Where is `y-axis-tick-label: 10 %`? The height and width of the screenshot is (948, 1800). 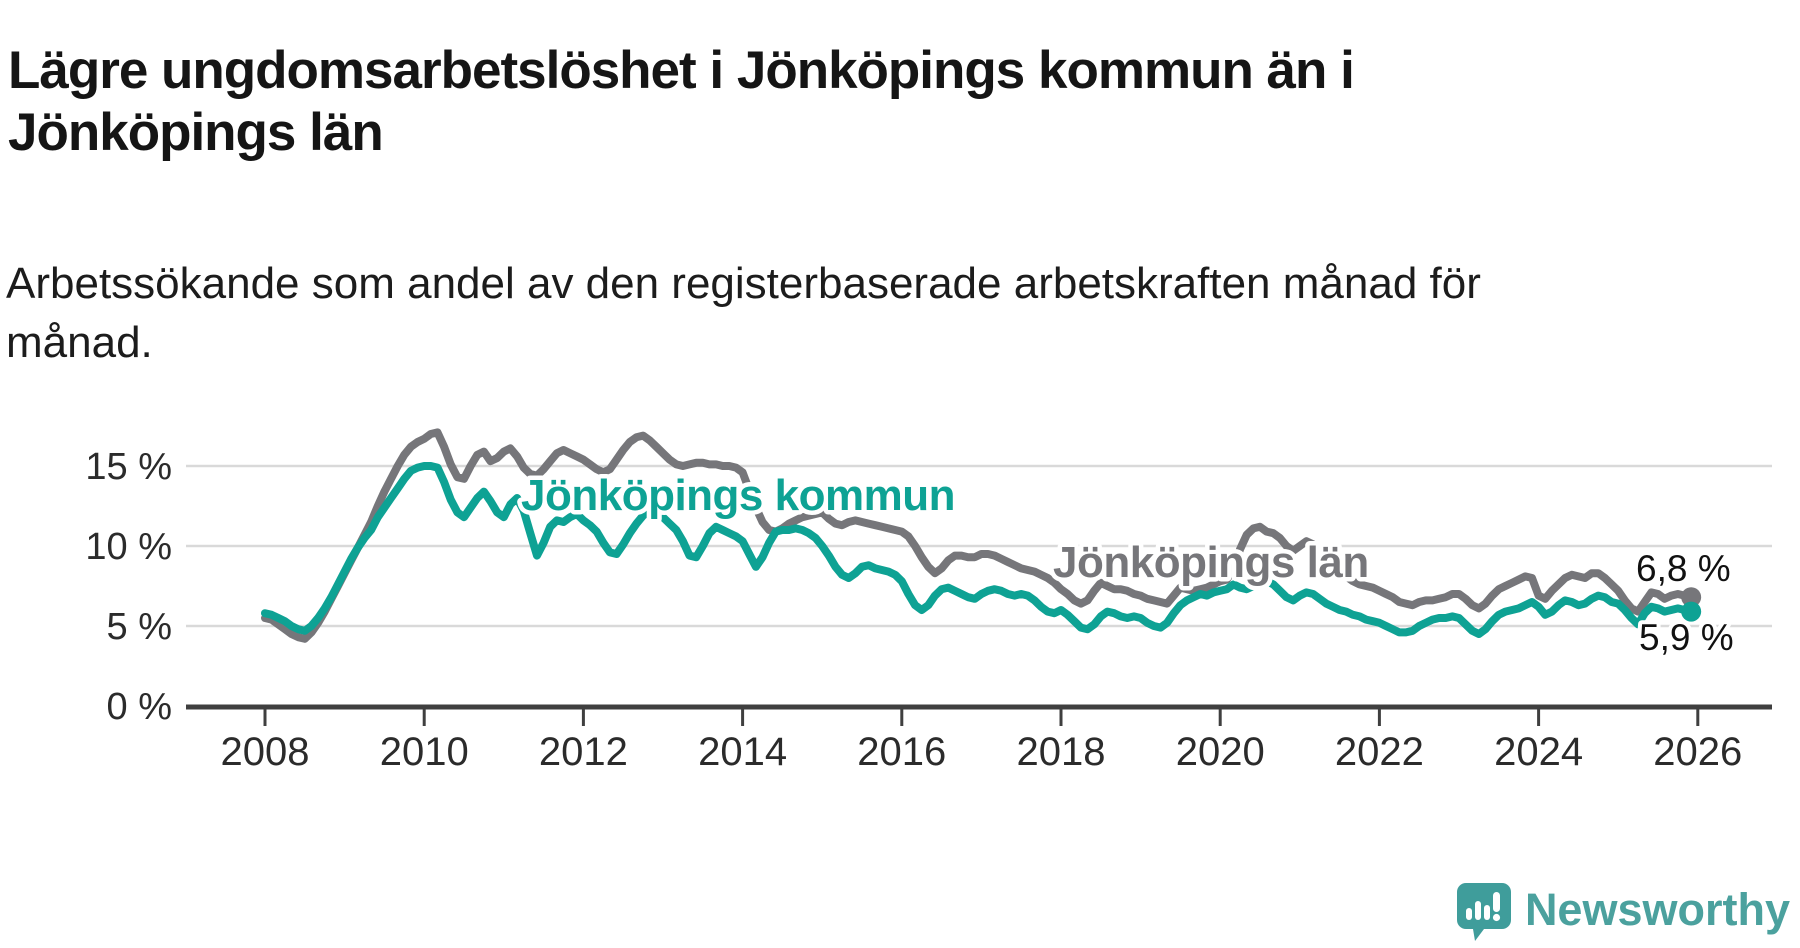 y-axis-tick-label: 10 % is located at coordinates (128, 547).